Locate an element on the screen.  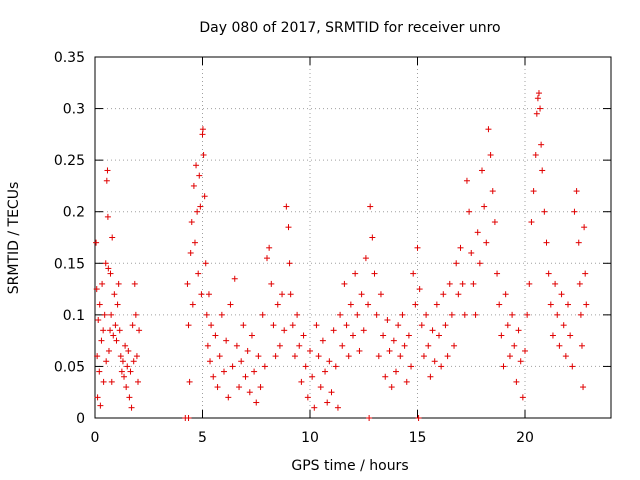
y-tick-label: 0.05 is located at coordinates (69, 367).